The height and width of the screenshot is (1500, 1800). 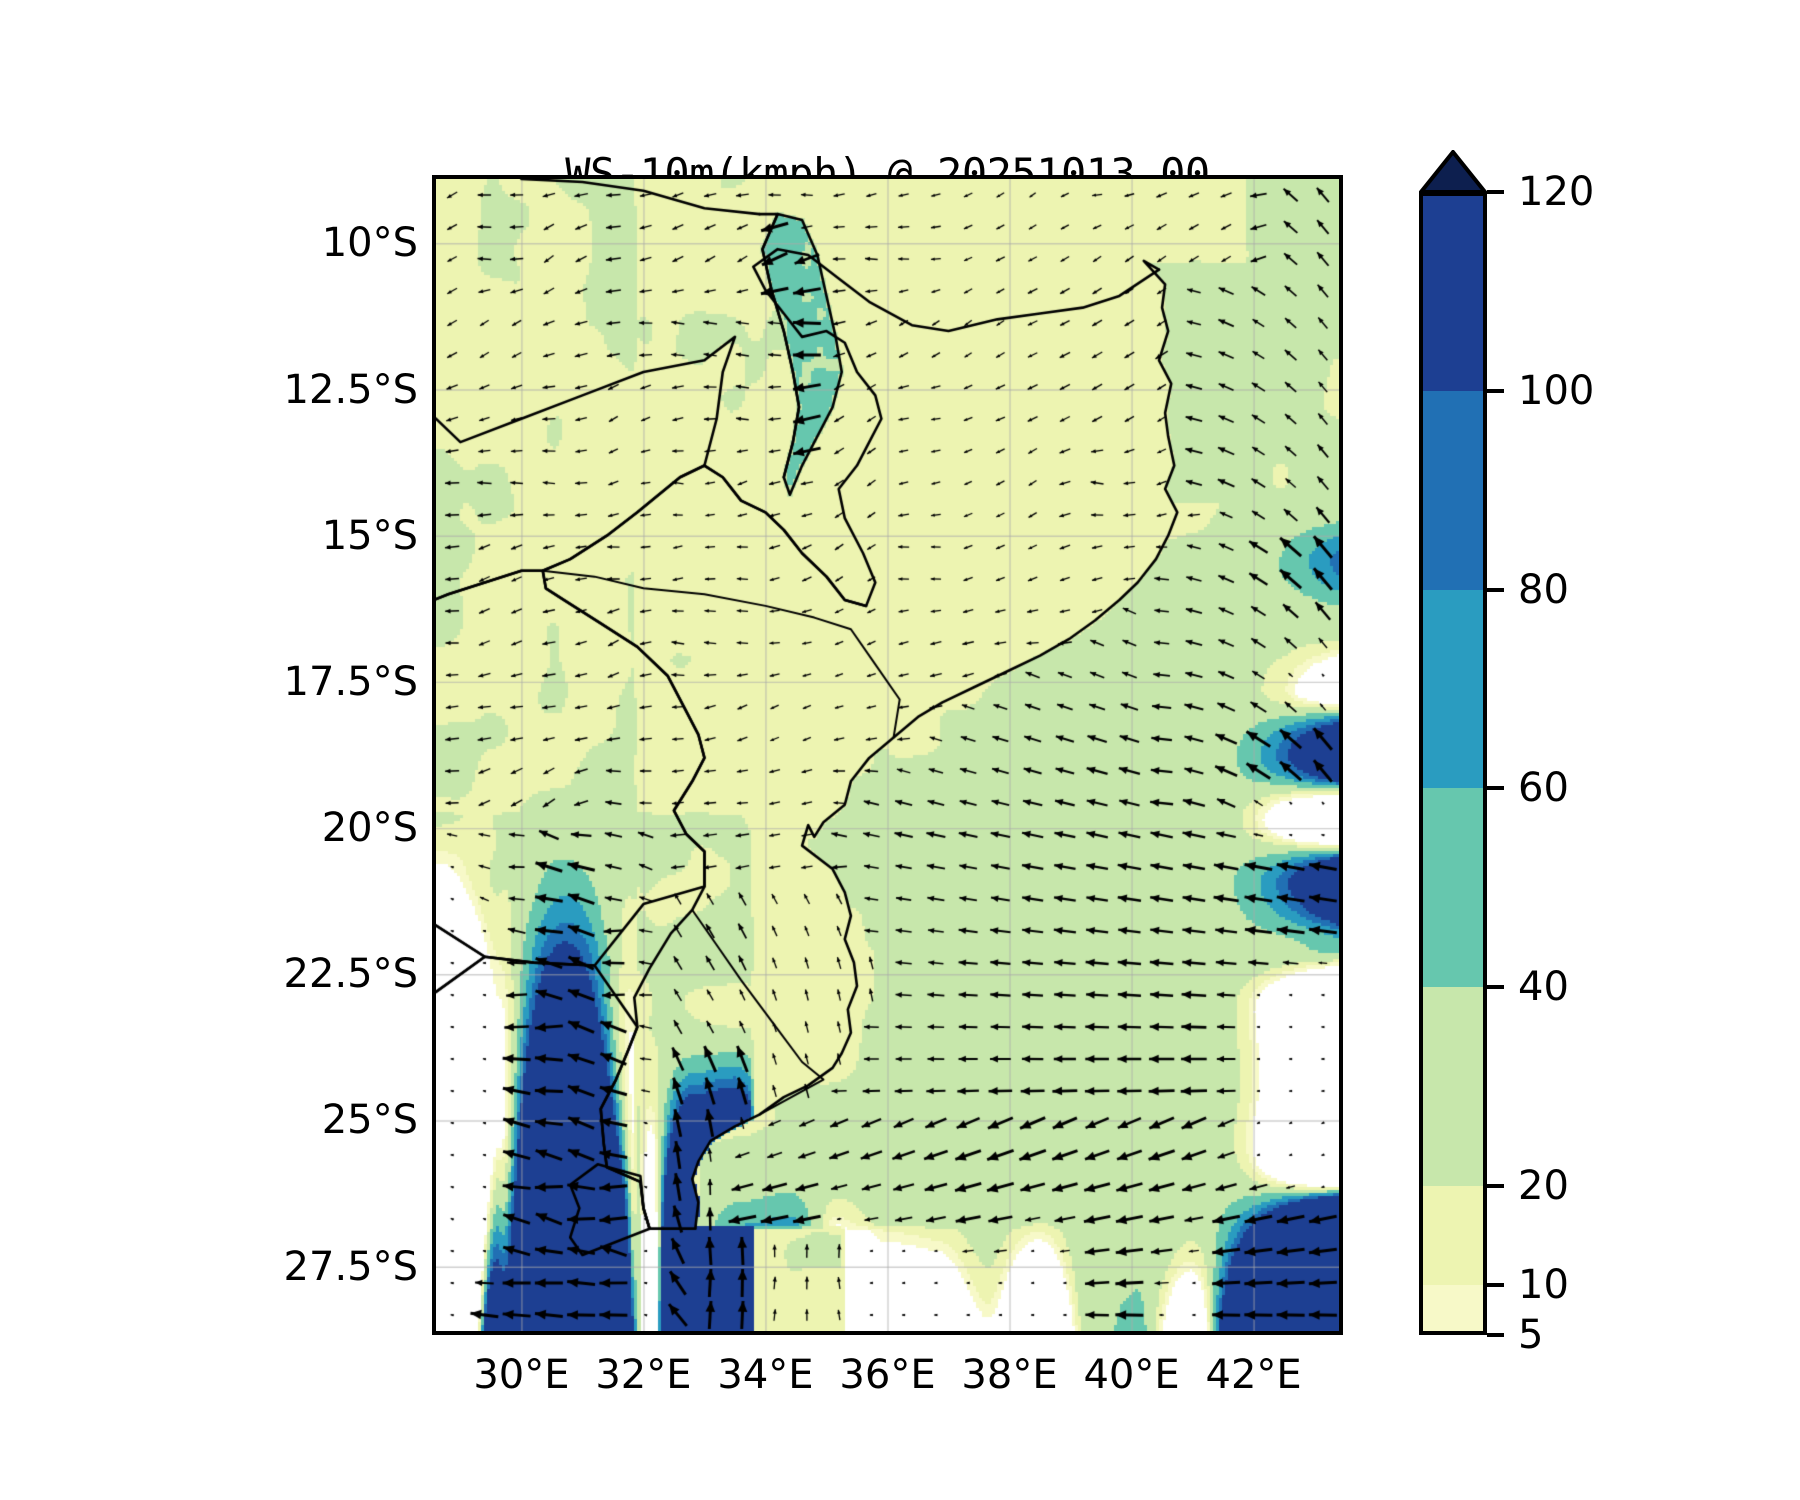 I want to click on xtick-label-4: 38°E, so click(x=1009, y=1375).